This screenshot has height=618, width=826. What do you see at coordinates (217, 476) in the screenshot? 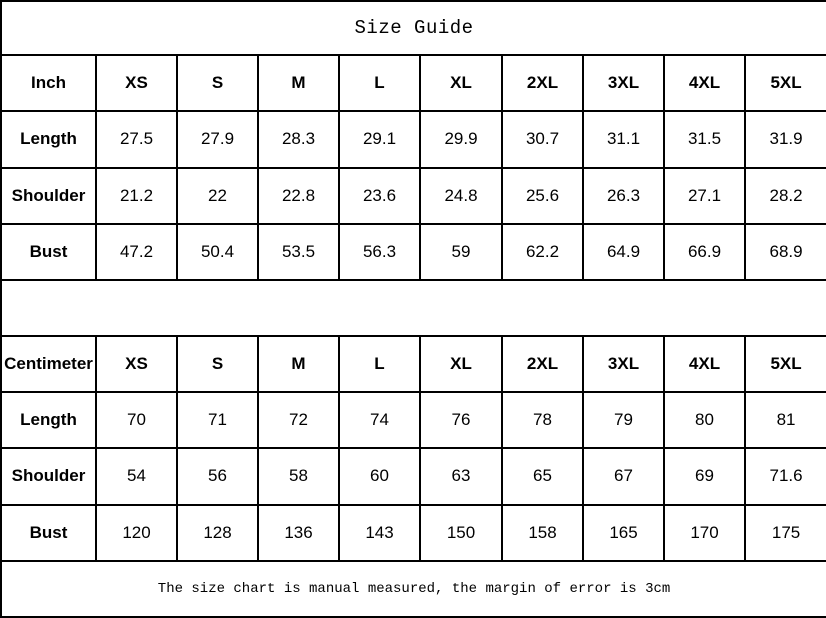
I see `value-cell: 56` at bounding box center [217, 476].